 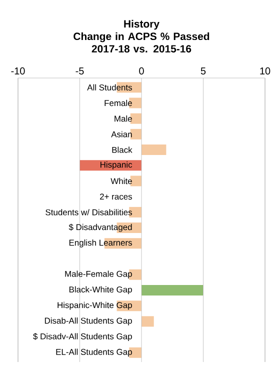 I want to click on y-tick-label: White, so click(x=121, y=181).